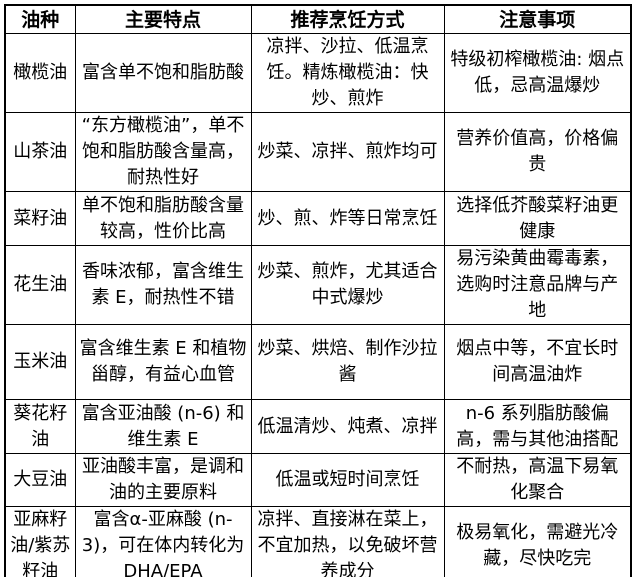 The image size is (634, 577). I want to click on cell-oil: 山茶油, so click(40, 152).